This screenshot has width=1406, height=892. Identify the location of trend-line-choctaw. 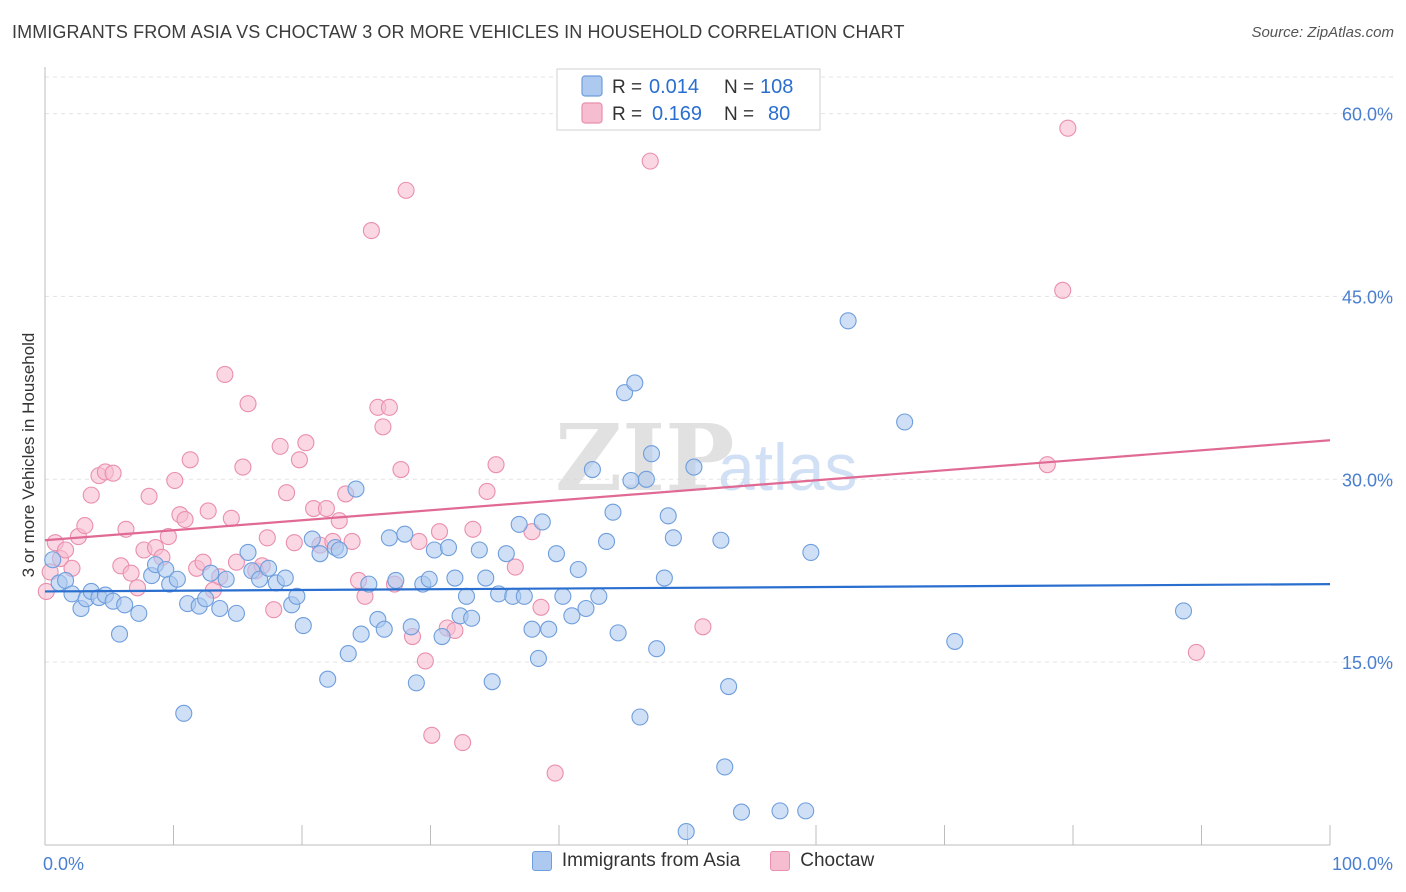
(687, 490).